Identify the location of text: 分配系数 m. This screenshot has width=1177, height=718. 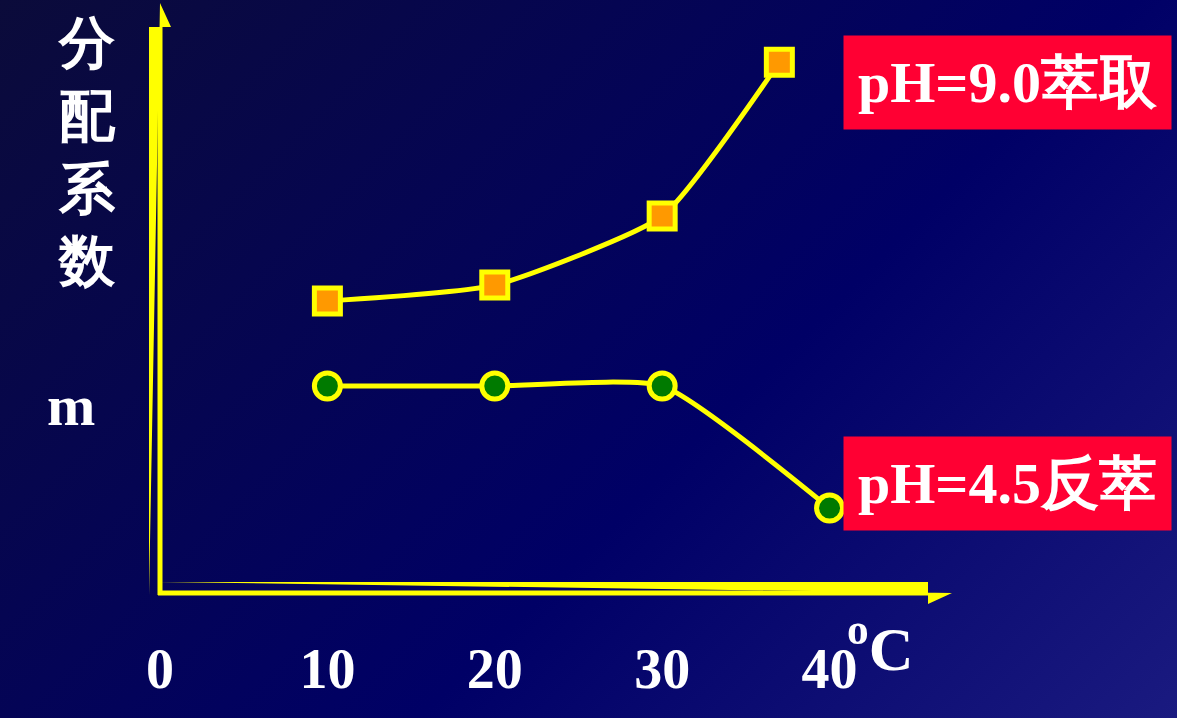
(81, 224).